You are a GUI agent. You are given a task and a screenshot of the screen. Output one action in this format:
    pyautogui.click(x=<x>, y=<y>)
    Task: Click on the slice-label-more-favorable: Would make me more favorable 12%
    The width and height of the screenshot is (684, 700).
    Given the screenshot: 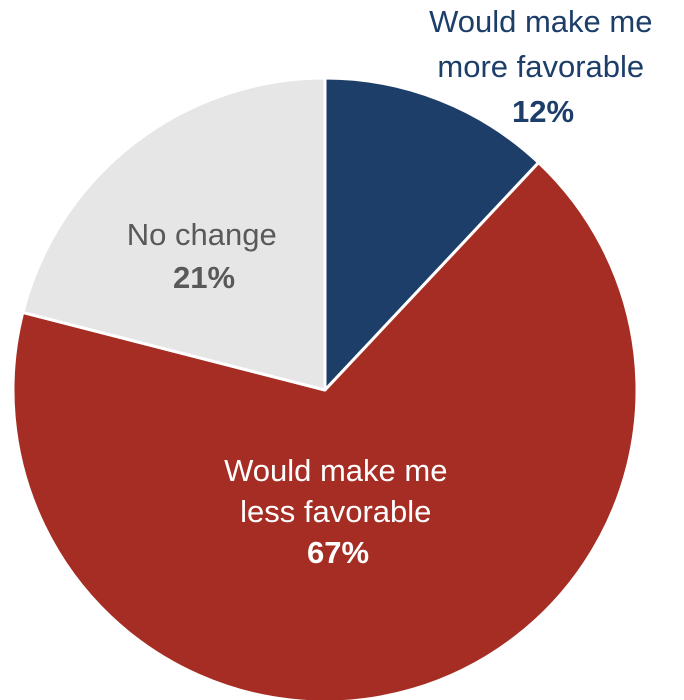 What is the action you would take?
    pyautogui.click(x=543, y=66)
    